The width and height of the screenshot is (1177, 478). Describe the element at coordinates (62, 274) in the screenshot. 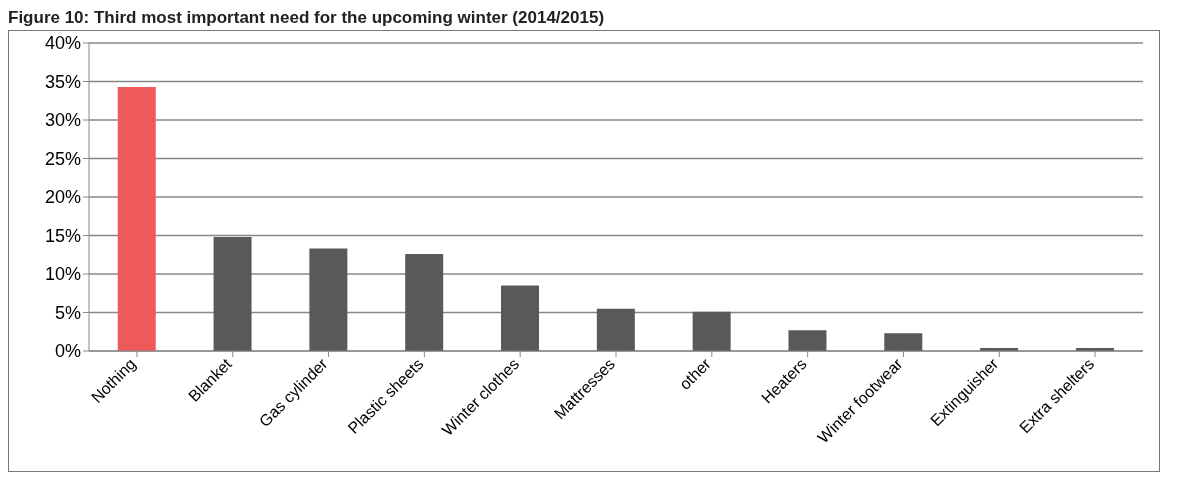

I see `y-tick-label: 10%` at that location.